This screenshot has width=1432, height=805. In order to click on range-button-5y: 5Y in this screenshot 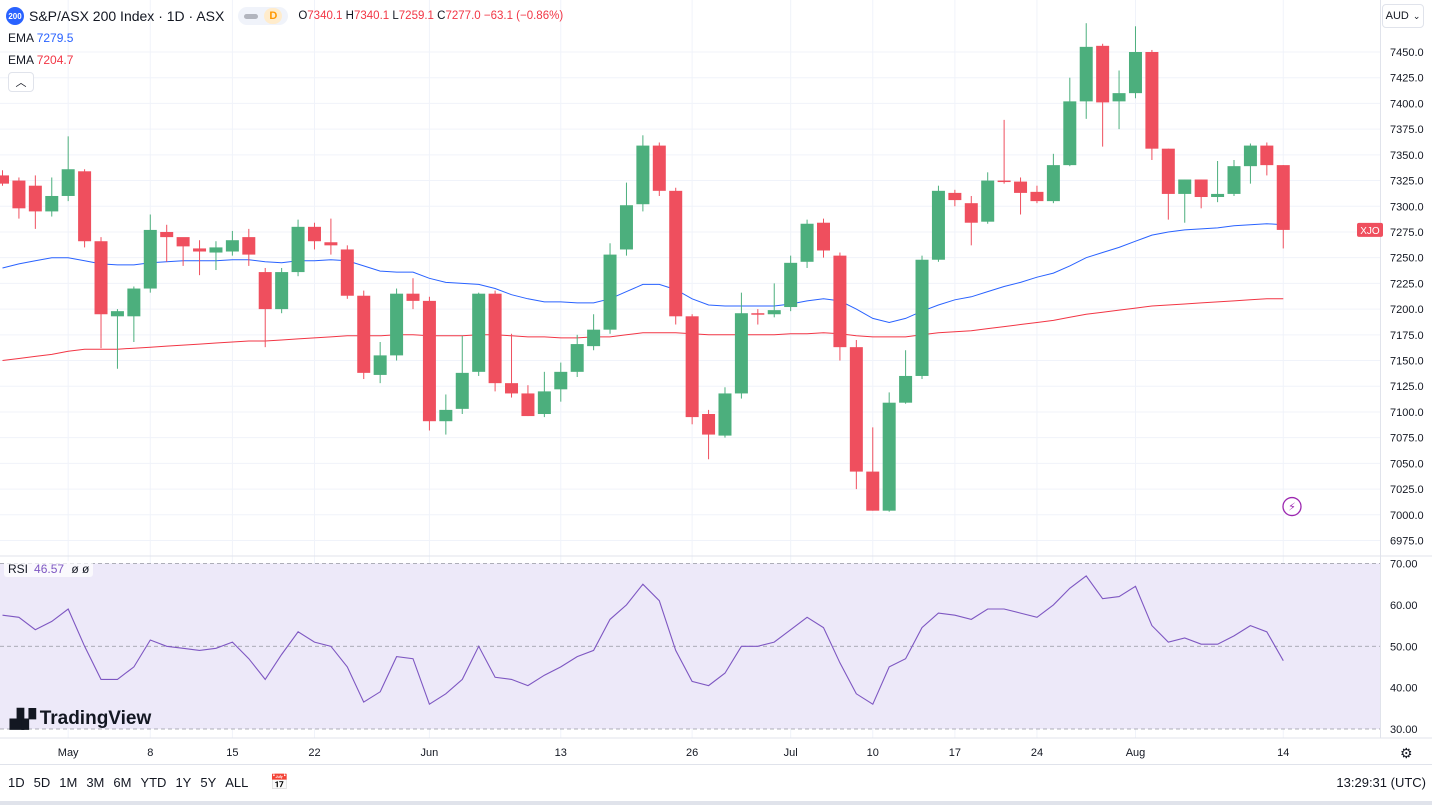, I will do `click(208, 782)`.